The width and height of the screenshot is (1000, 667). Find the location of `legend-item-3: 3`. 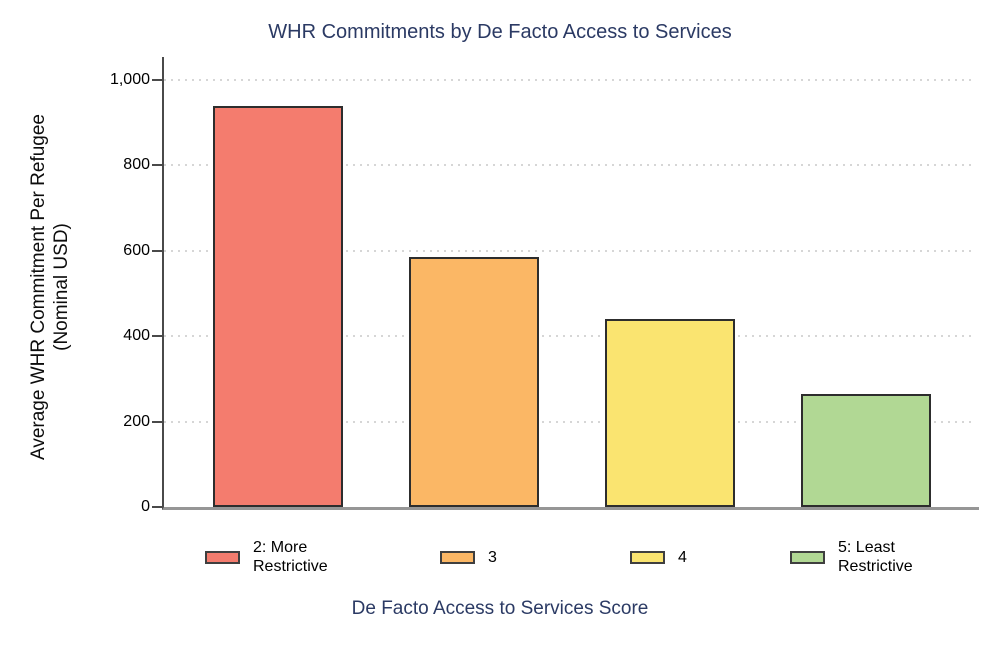

legend-item-3: 3 is located at coordinates (468, 557).